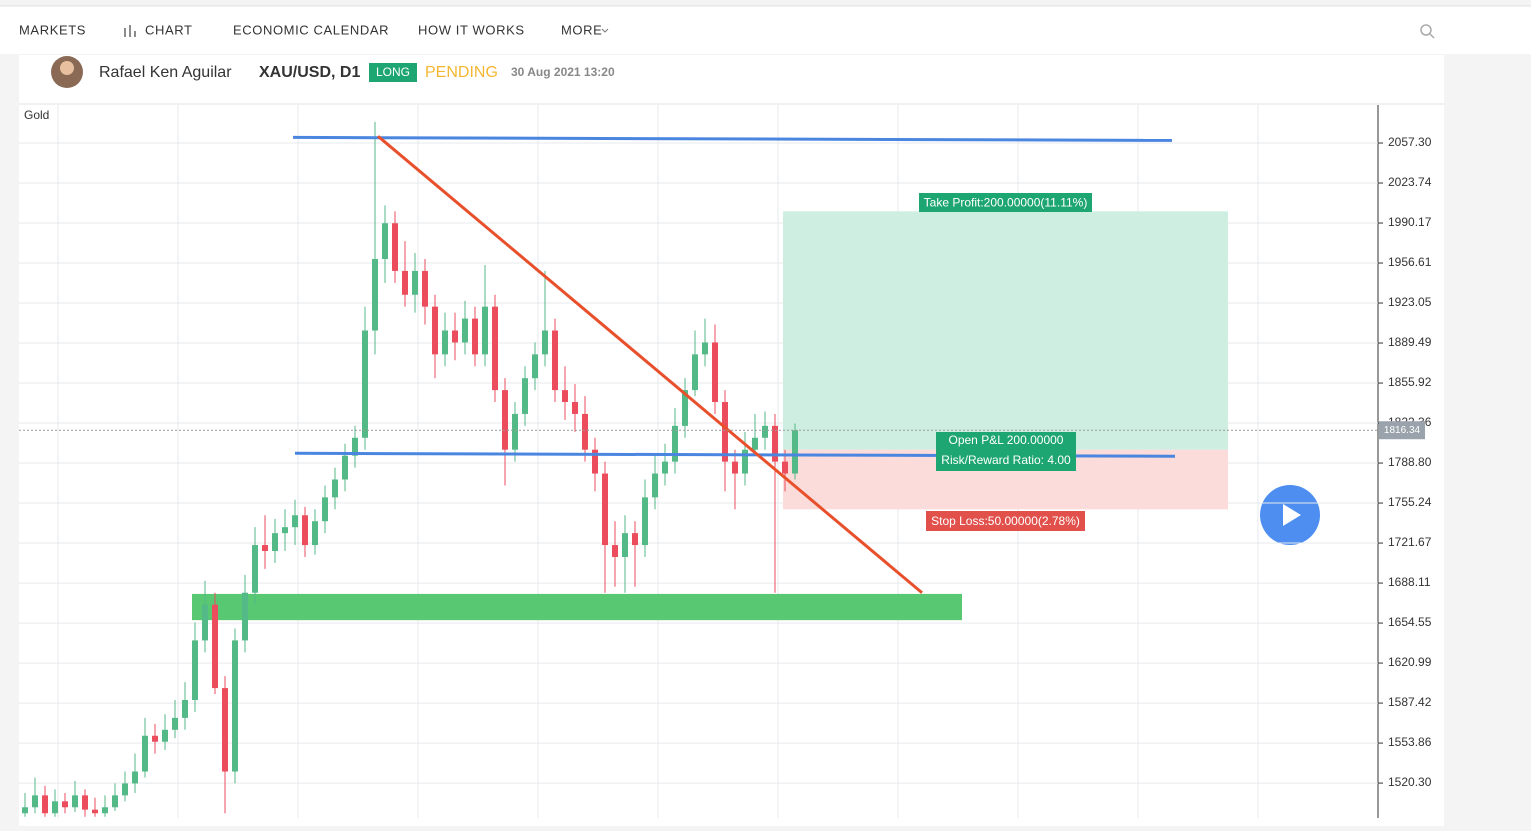  What do you see at coordinates (36, 115) in the screenshot?
I see `chart-title: Gold` at bounding box center [36, 115].